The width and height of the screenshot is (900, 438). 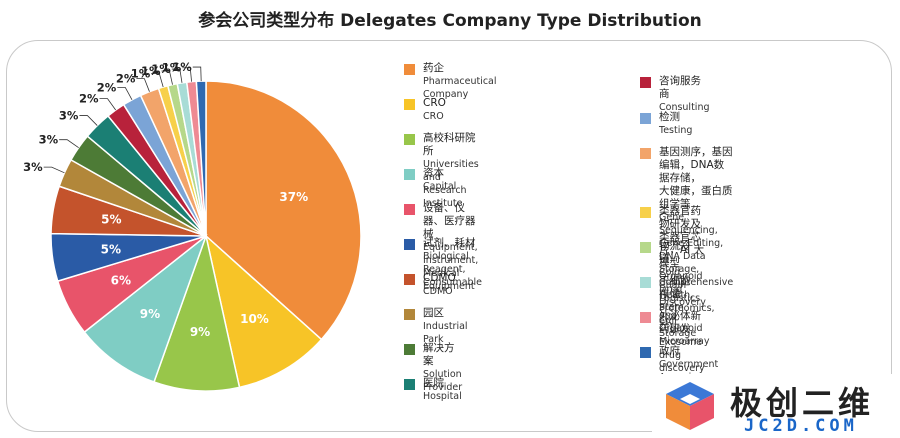 I want to click on slice-label-1: 10%, so click(x=254, y=319).